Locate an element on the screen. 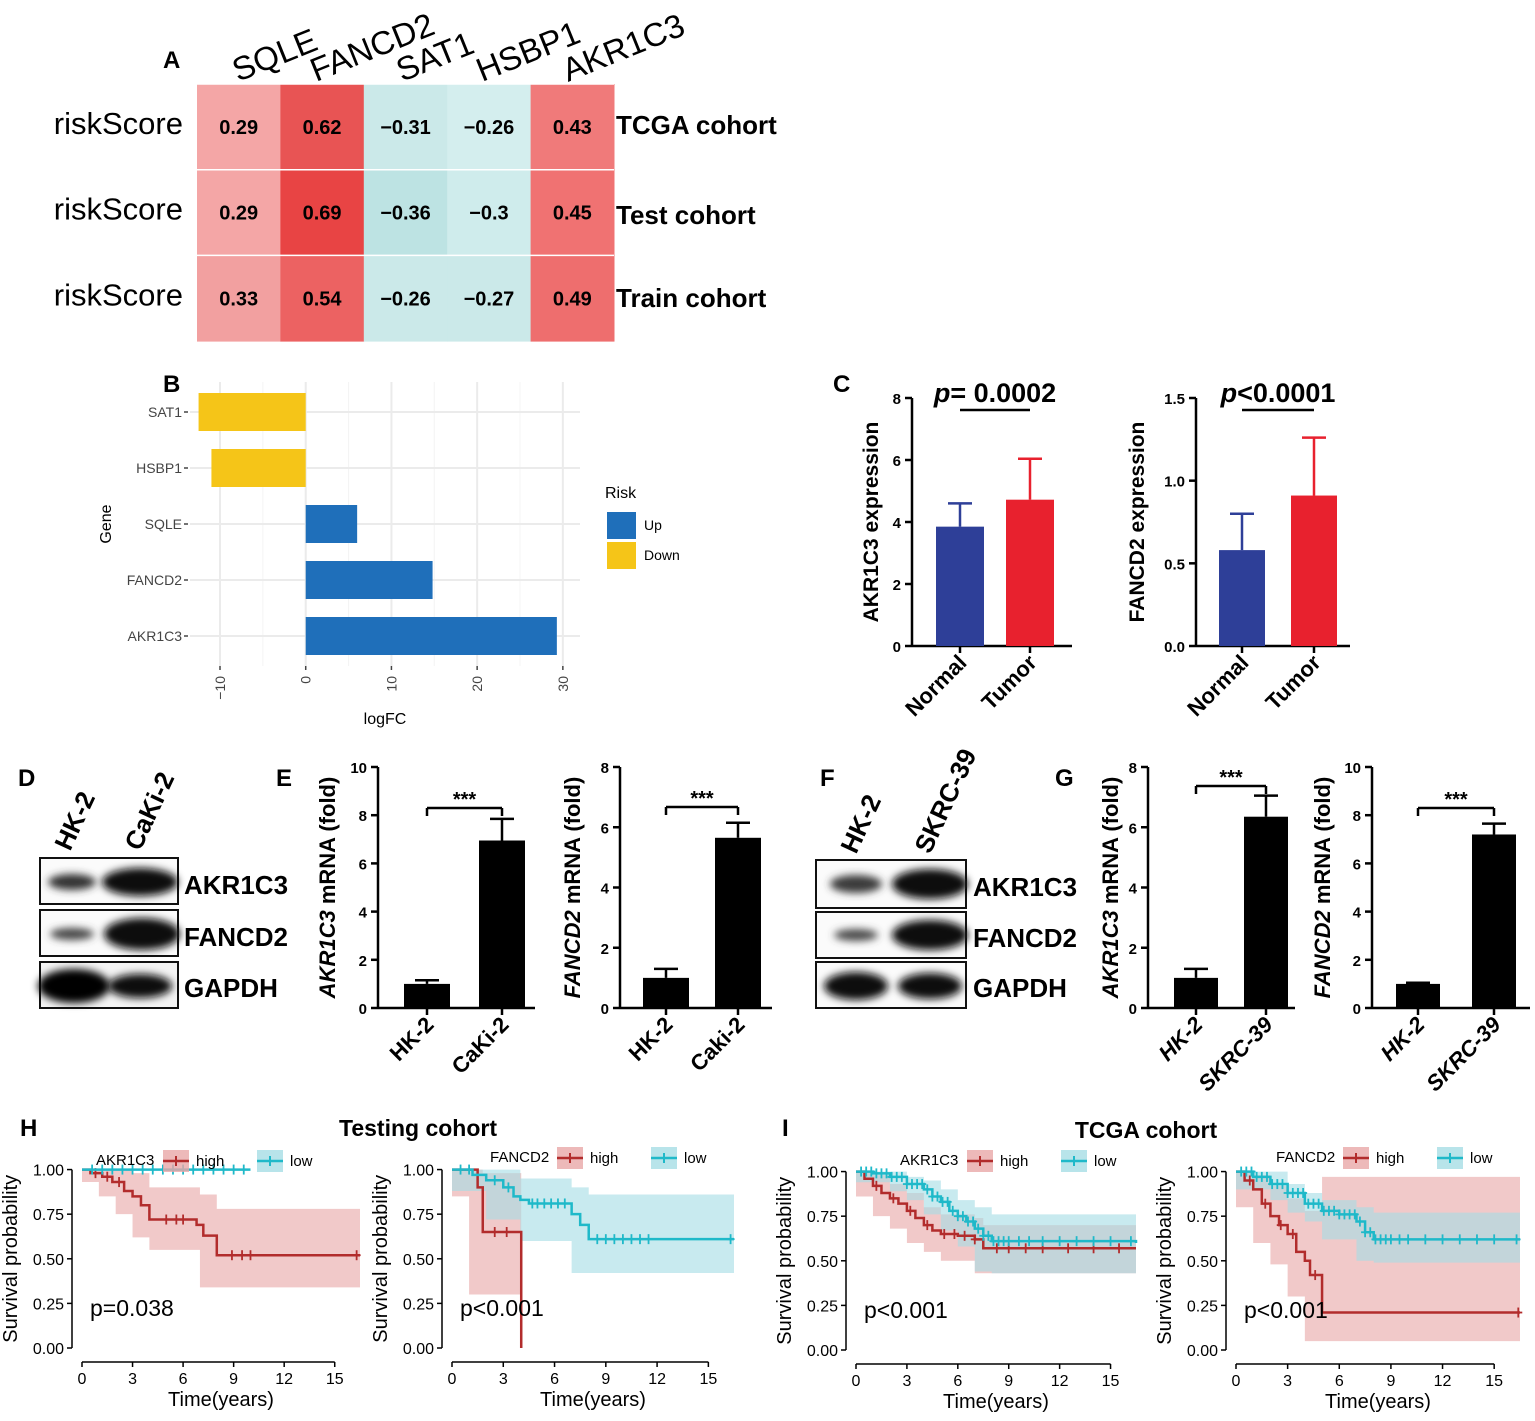 This screenshot has height=1421, width=1535. heatmap-value: 0.62 is located at coordinates (322, 128).